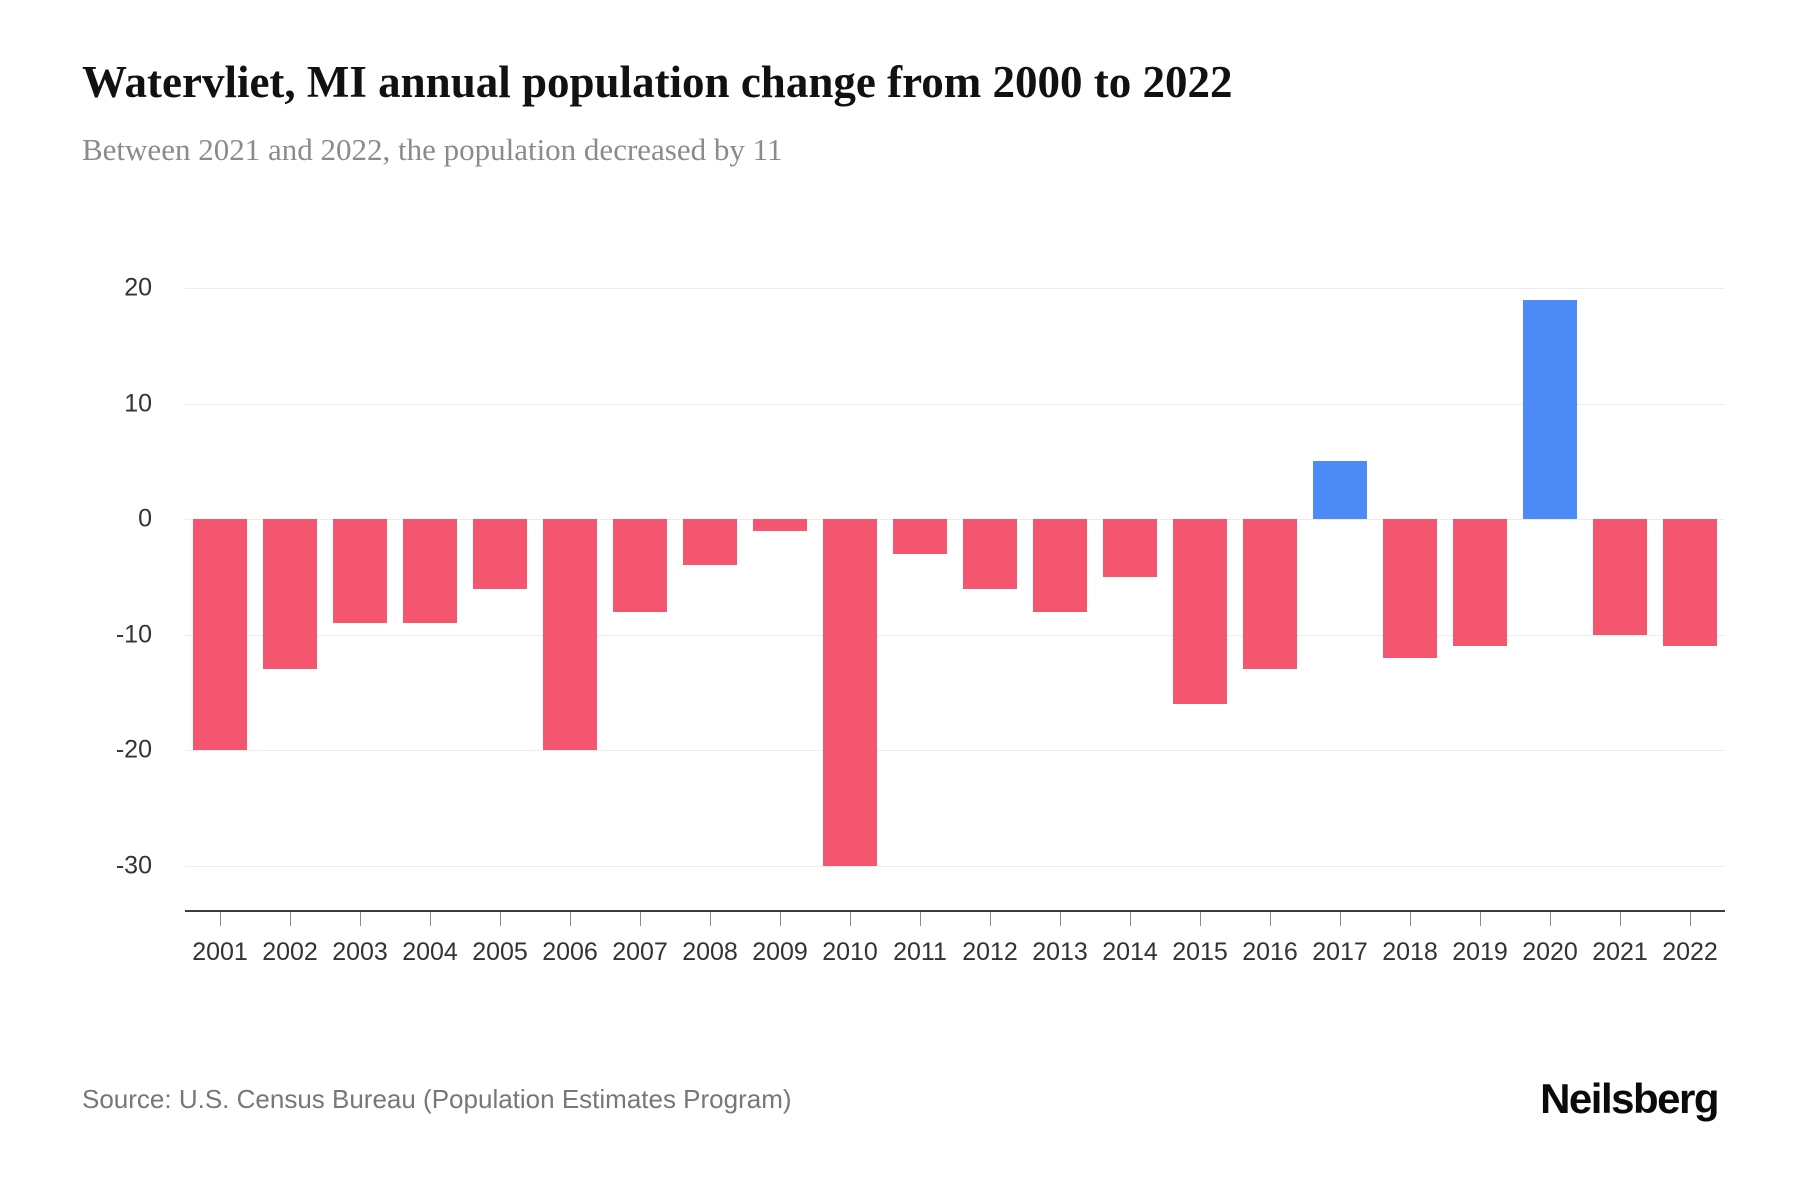 The height and width of the screenshot is (1200, 1800). What do you see at coordinates (850, 952) in the screenshot?
I see `x-axis-tick-label: 2010` at bounding box center [850, 952].